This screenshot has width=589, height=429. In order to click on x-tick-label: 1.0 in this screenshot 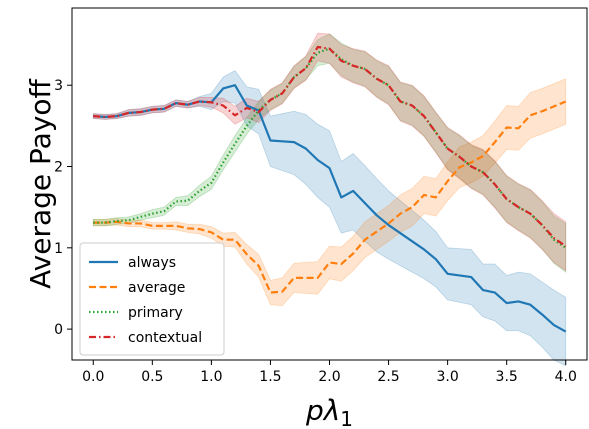, I will do `click(211, 377)`.